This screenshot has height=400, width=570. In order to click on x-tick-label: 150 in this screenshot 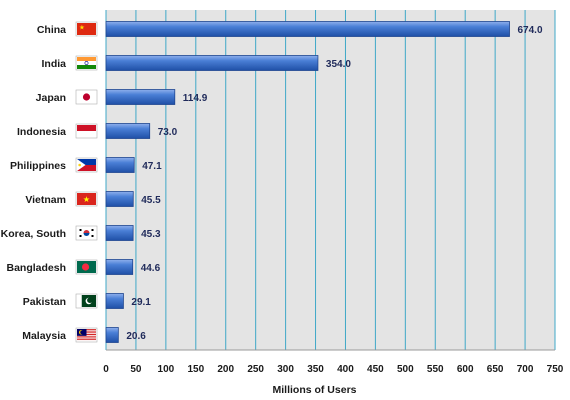, I will do `click(195, 369)`.